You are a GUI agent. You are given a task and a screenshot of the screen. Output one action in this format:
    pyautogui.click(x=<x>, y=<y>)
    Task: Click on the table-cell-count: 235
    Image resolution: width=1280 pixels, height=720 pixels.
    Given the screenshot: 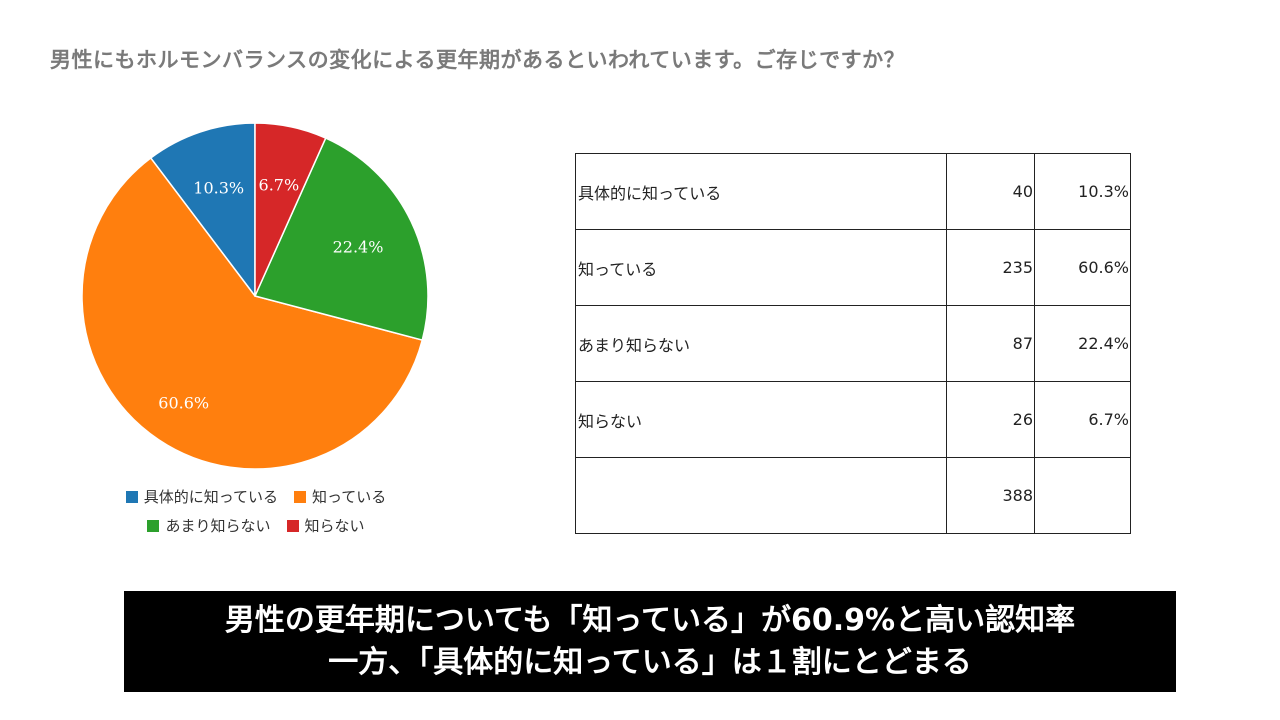 What is the action you would take?
    pyautogui.click(x=990, y=267)
    